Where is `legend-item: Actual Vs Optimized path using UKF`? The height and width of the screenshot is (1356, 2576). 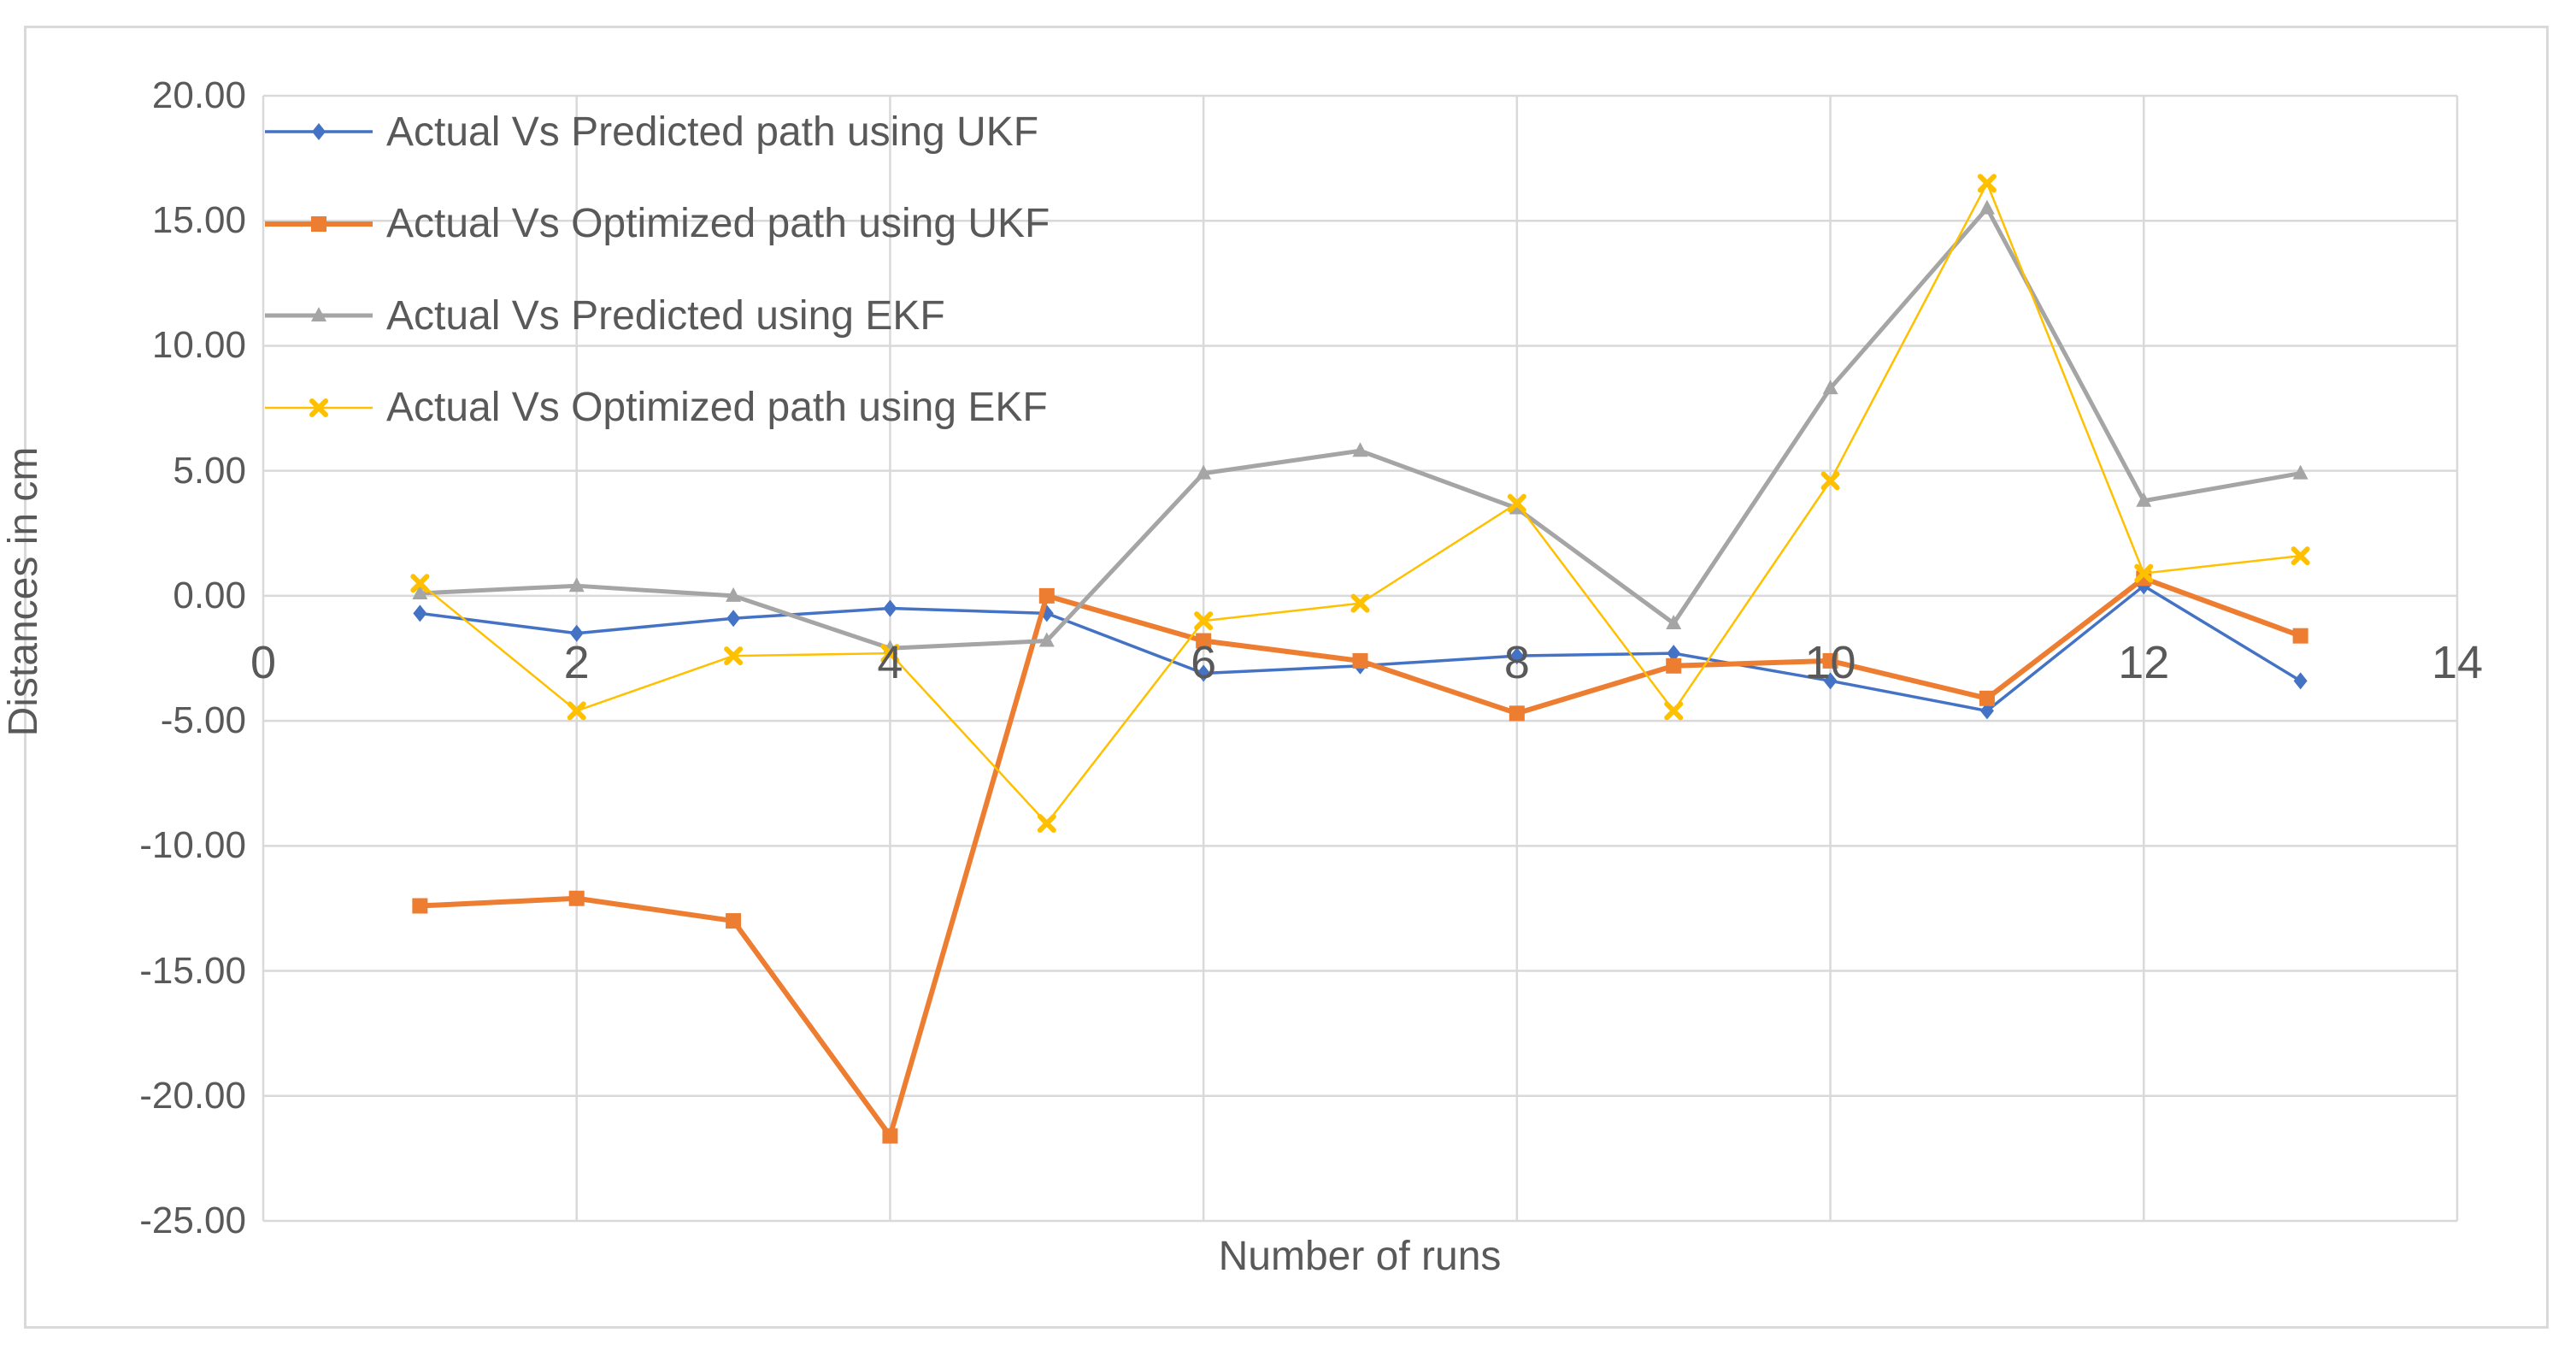 legend-item: Actual Vs Optimized path using UKF is located at coordinates (656, 224).